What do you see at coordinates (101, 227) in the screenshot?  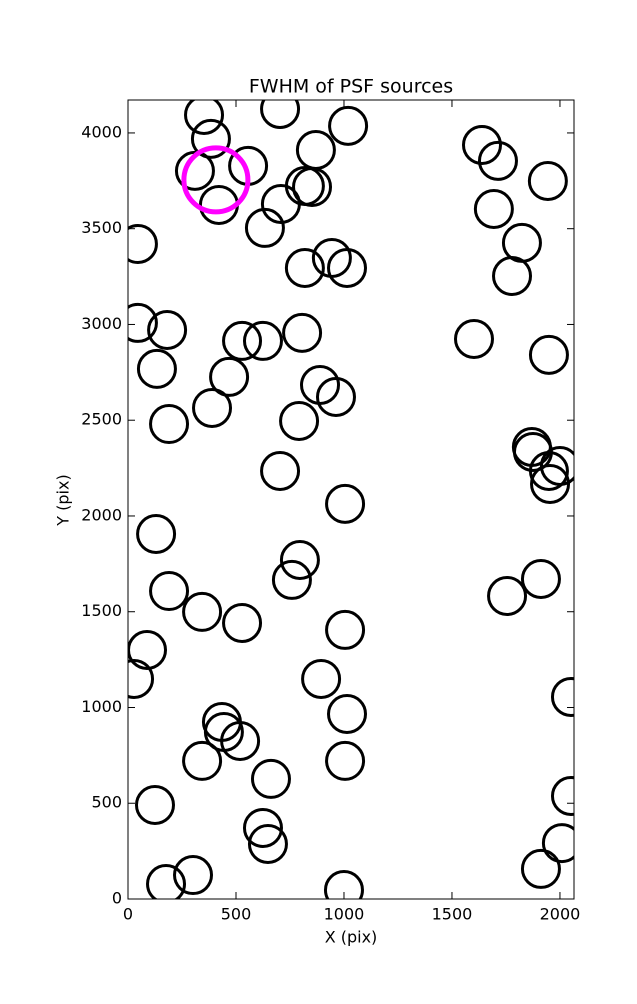 I see `y-tick-label: 3500` at bounding box center [101, 227].